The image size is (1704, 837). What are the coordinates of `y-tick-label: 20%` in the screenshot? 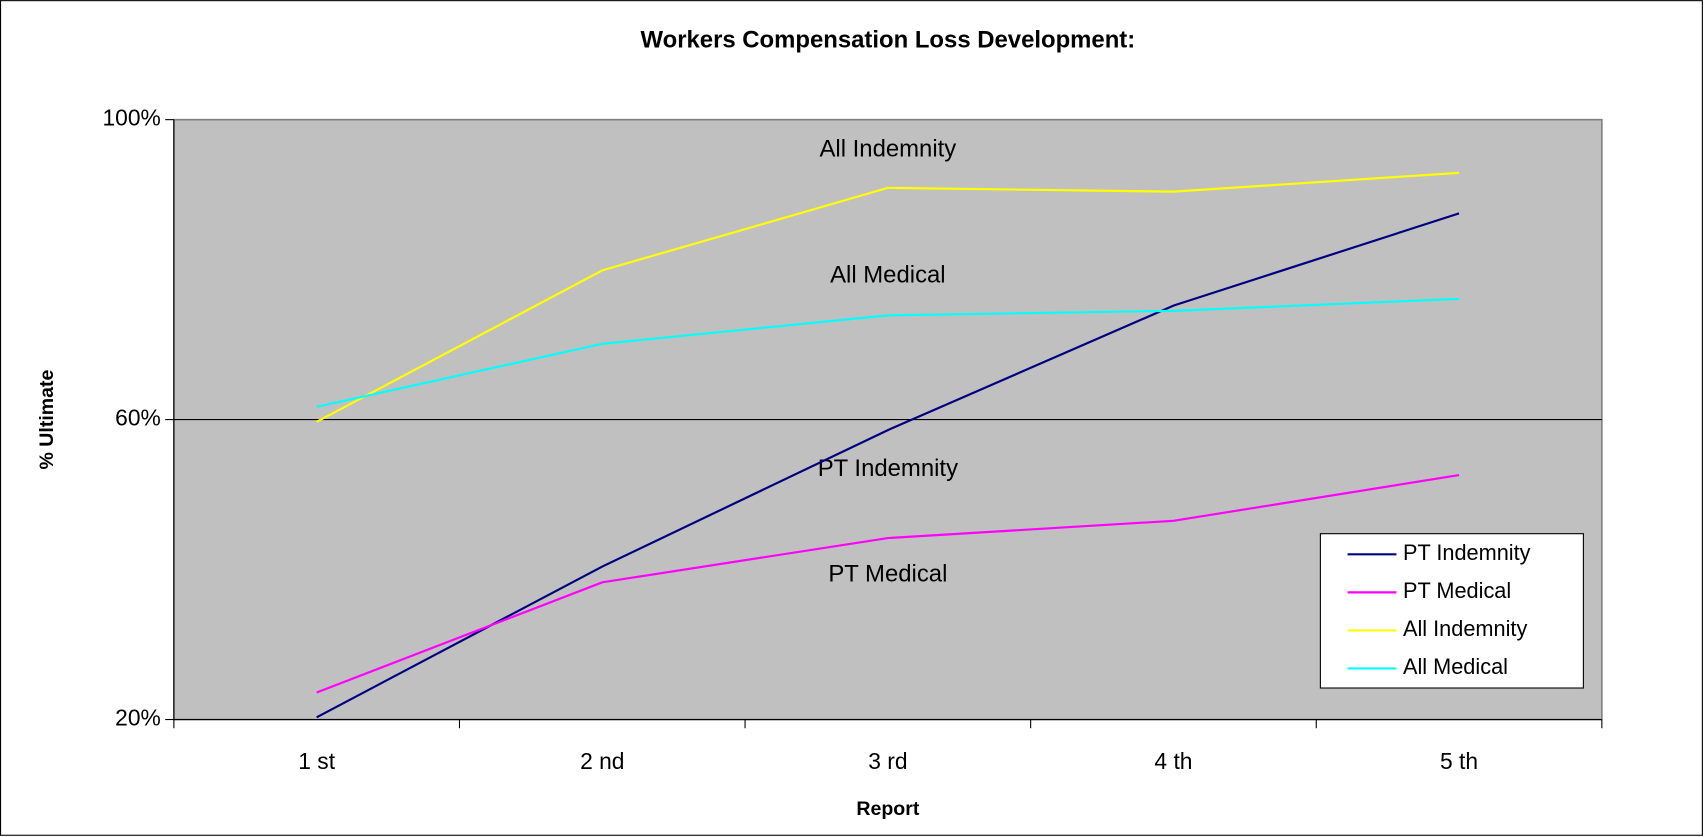 It's located at (138, 718).